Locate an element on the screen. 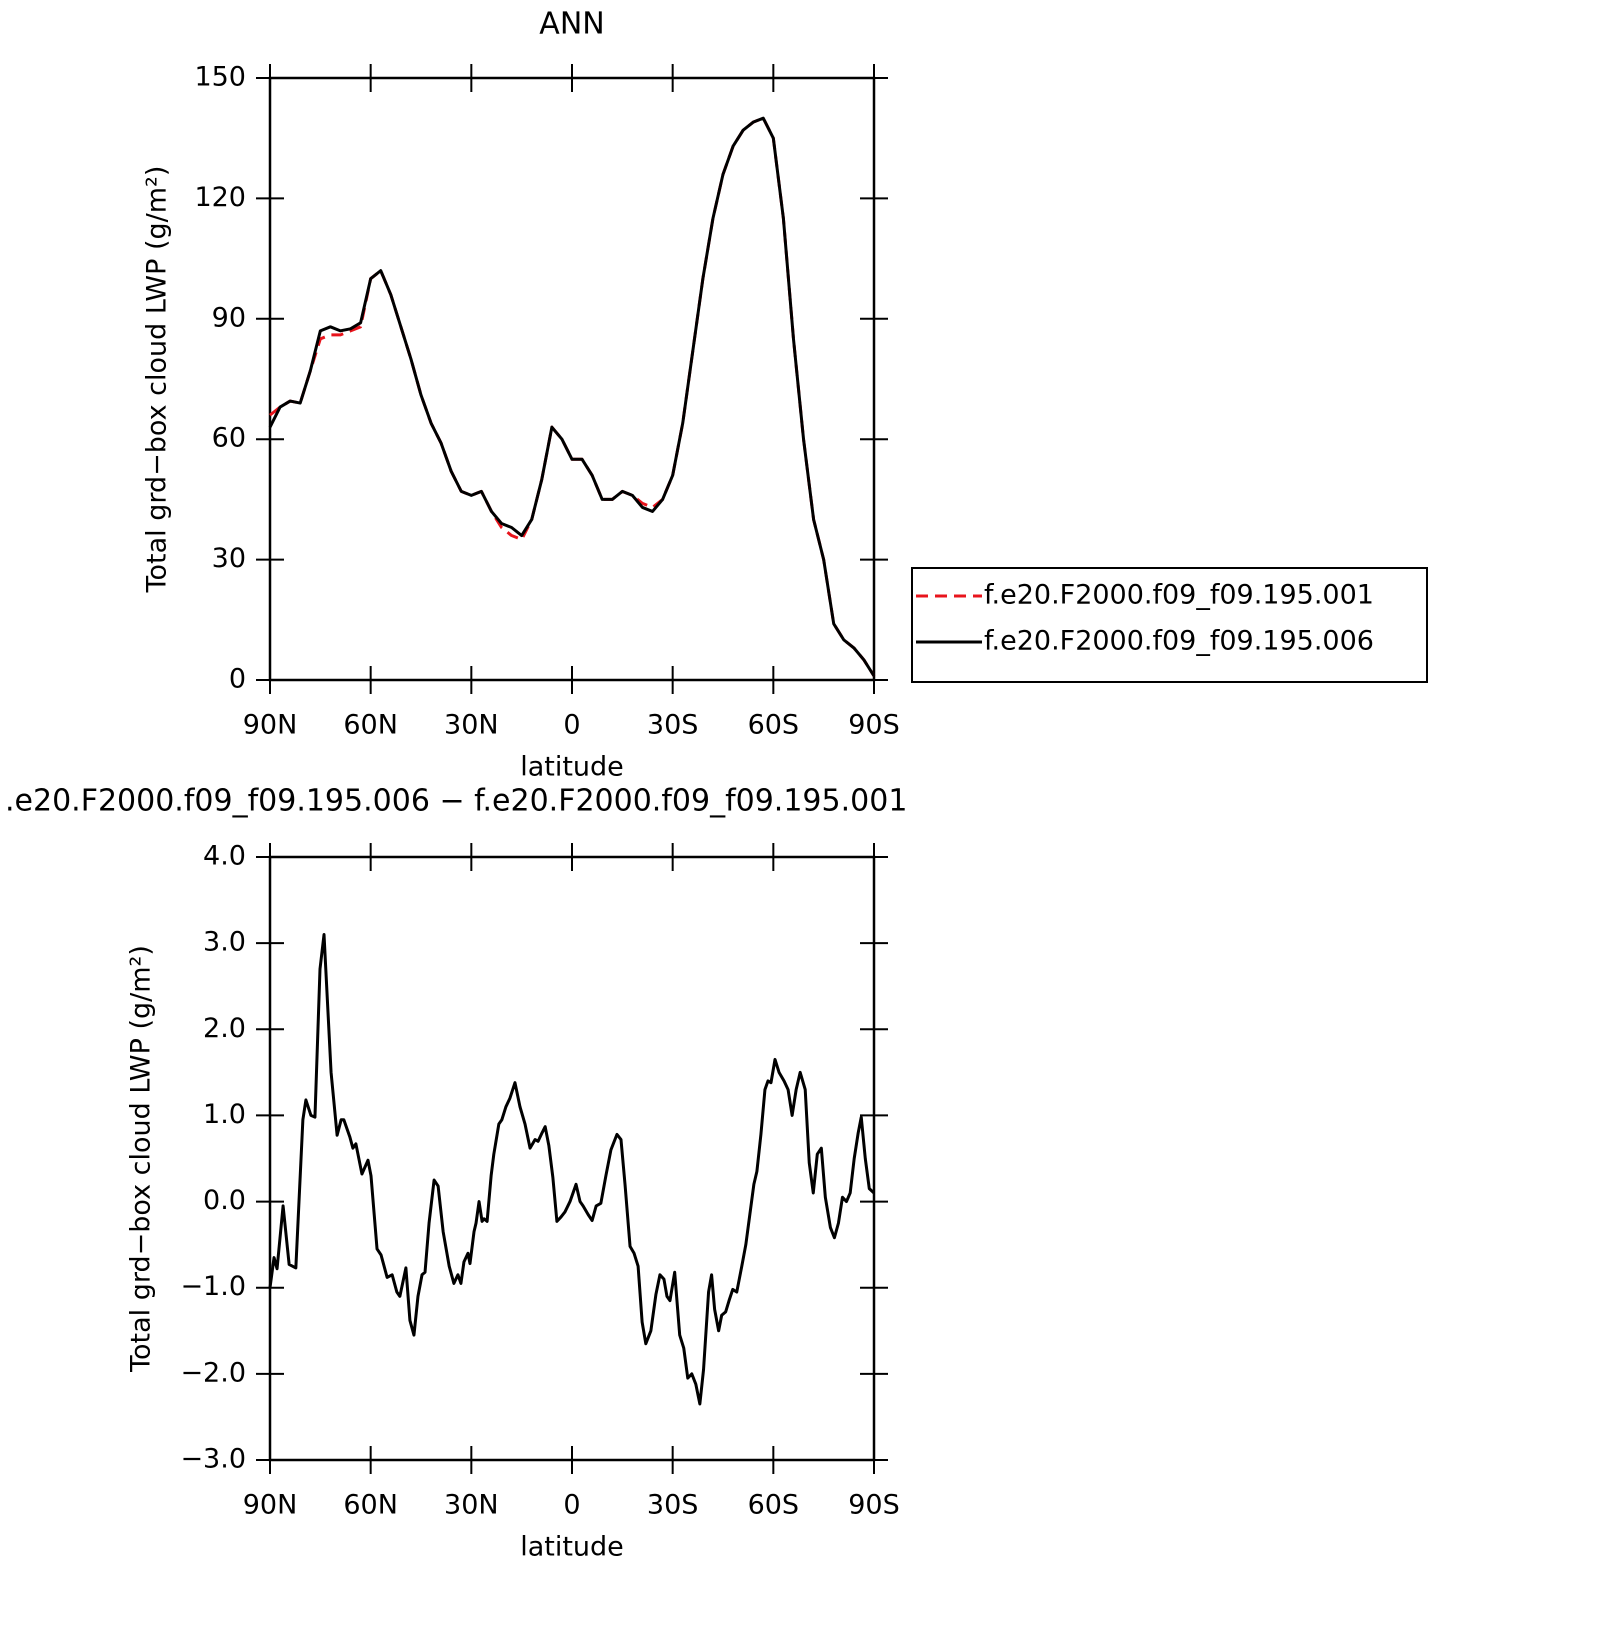 This screenshot has height=1635, width=1597. legend-box is located at coordinates (1169, 625).